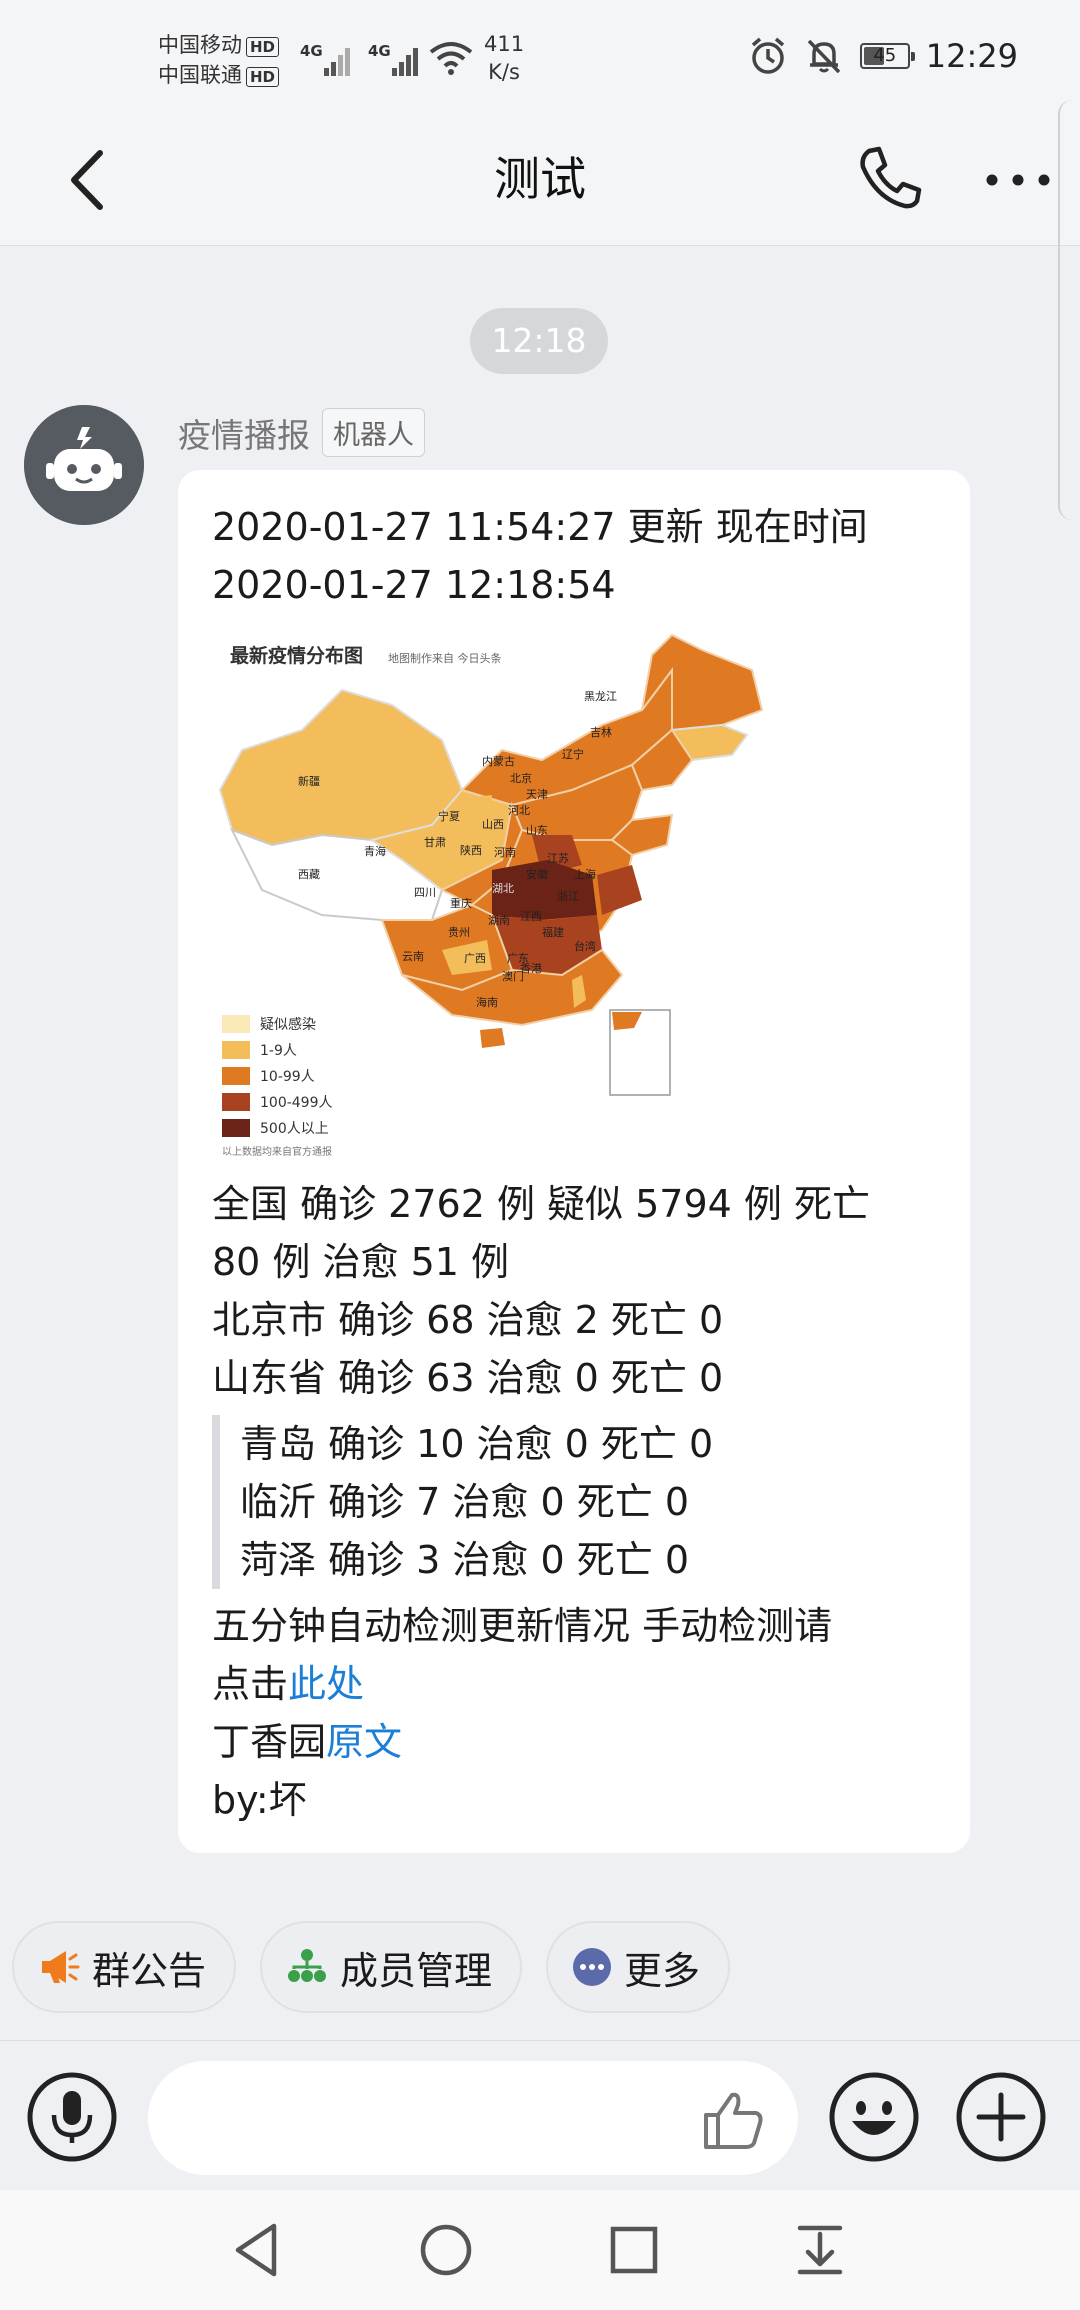 The height and width of the screenshot is (2310, 1080). What do you see at coordinates (503, 888) in the screenshot?
I see `label-hubei: 湖北` at bounding box center [503, 888].